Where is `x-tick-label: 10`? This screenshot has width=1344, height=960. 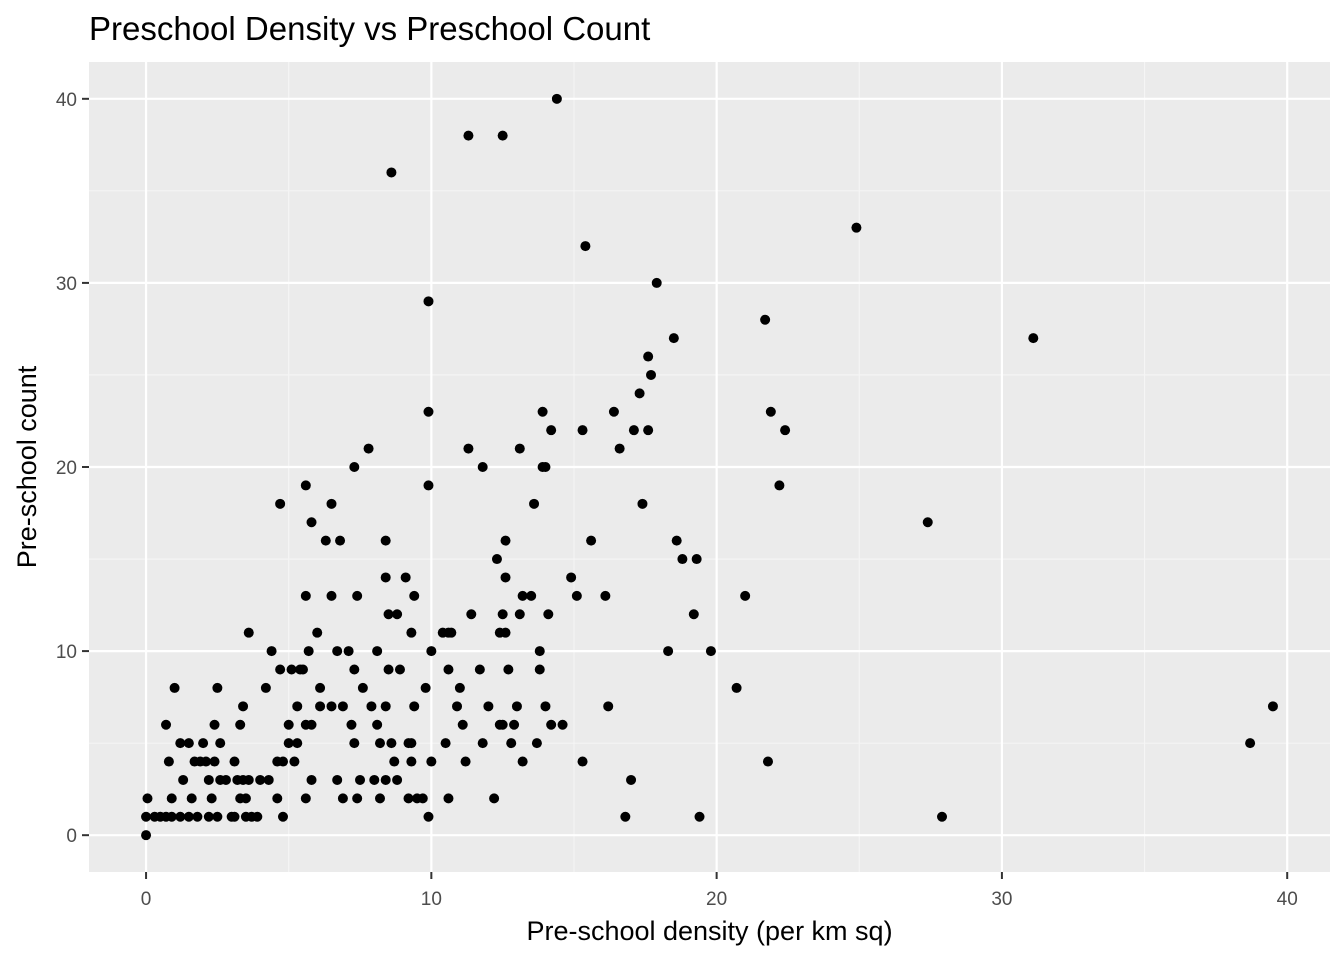
x-tick-label: 10 is located at coordinates (431, 899).